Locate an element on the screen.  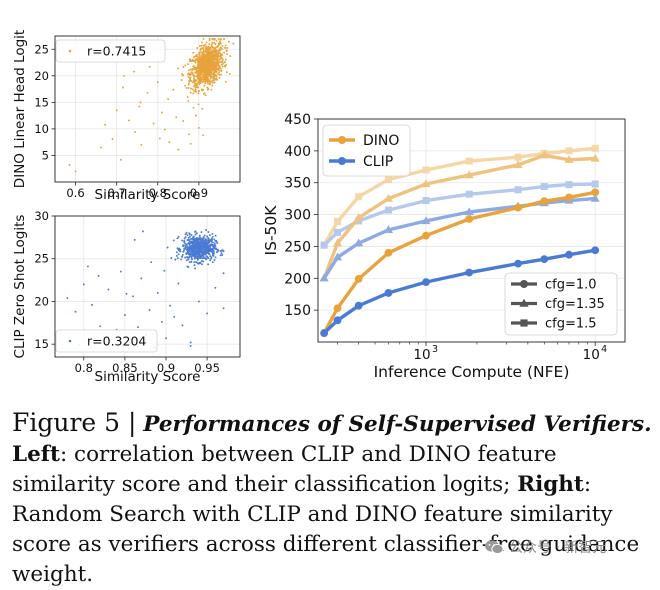
dino-ylabel: DINO Linear Head Logit is located at coordinates (20, 109).